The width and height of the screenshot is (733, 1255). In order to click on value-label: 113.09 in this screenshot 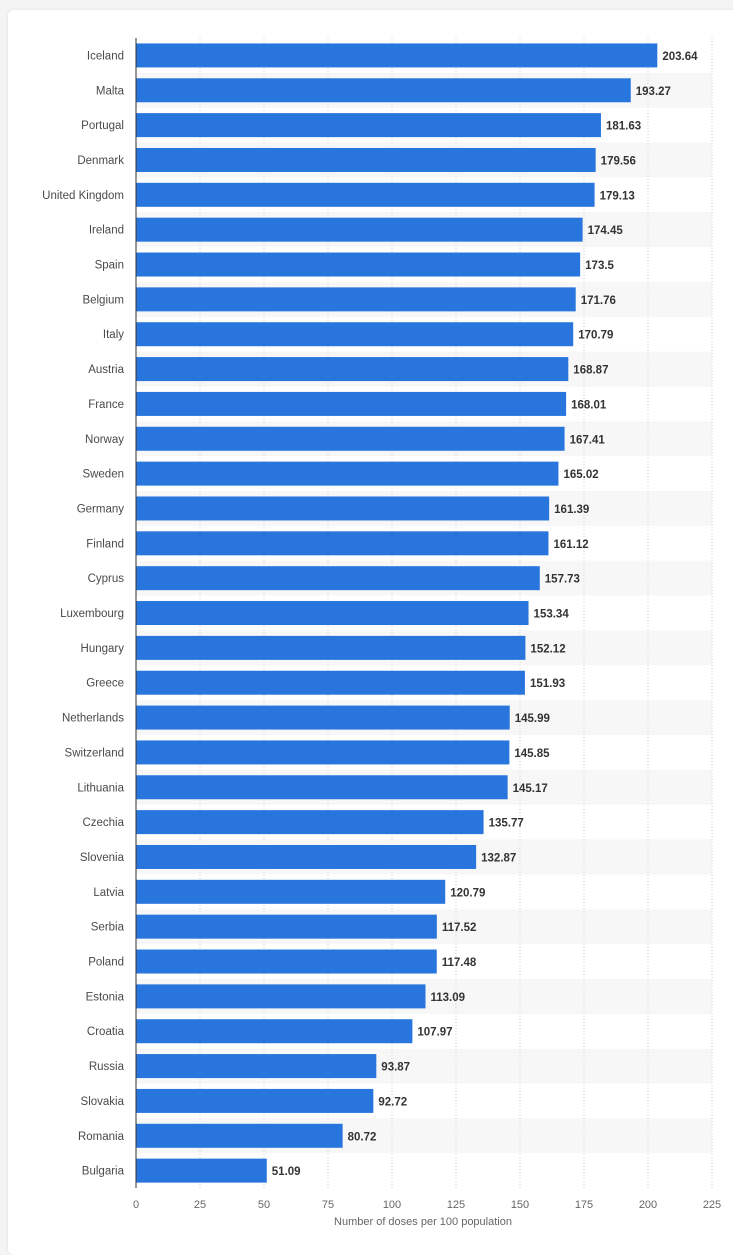, I will do `click(448, 998)`.